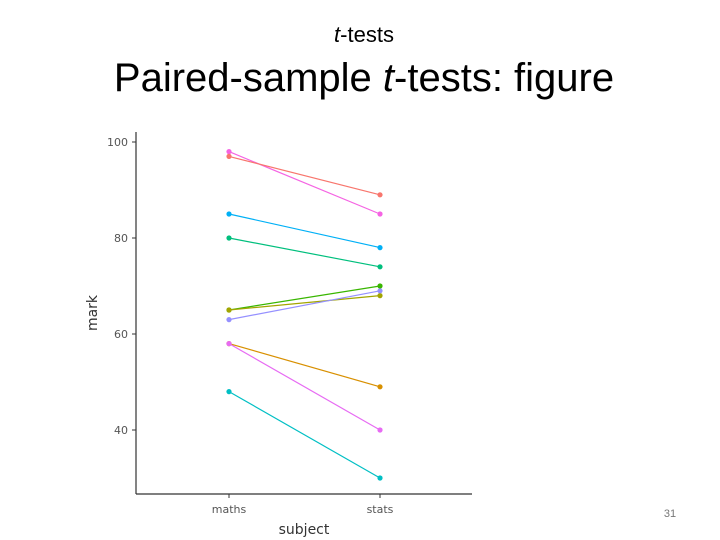 The image size is (720, 540). I want to click on slide-subtitle: t-tests, so click(360, 35).